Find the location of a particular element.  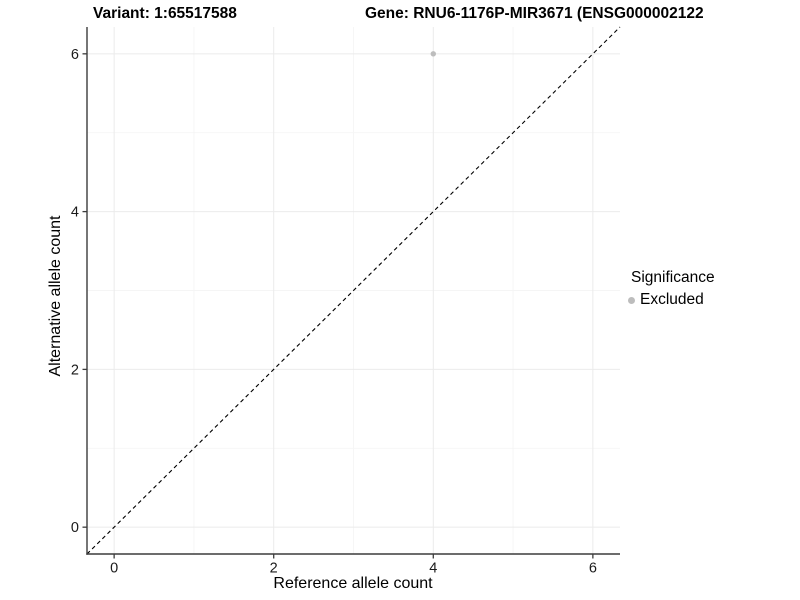

x-tick-label: 6 is located at coordinates (593, 569).